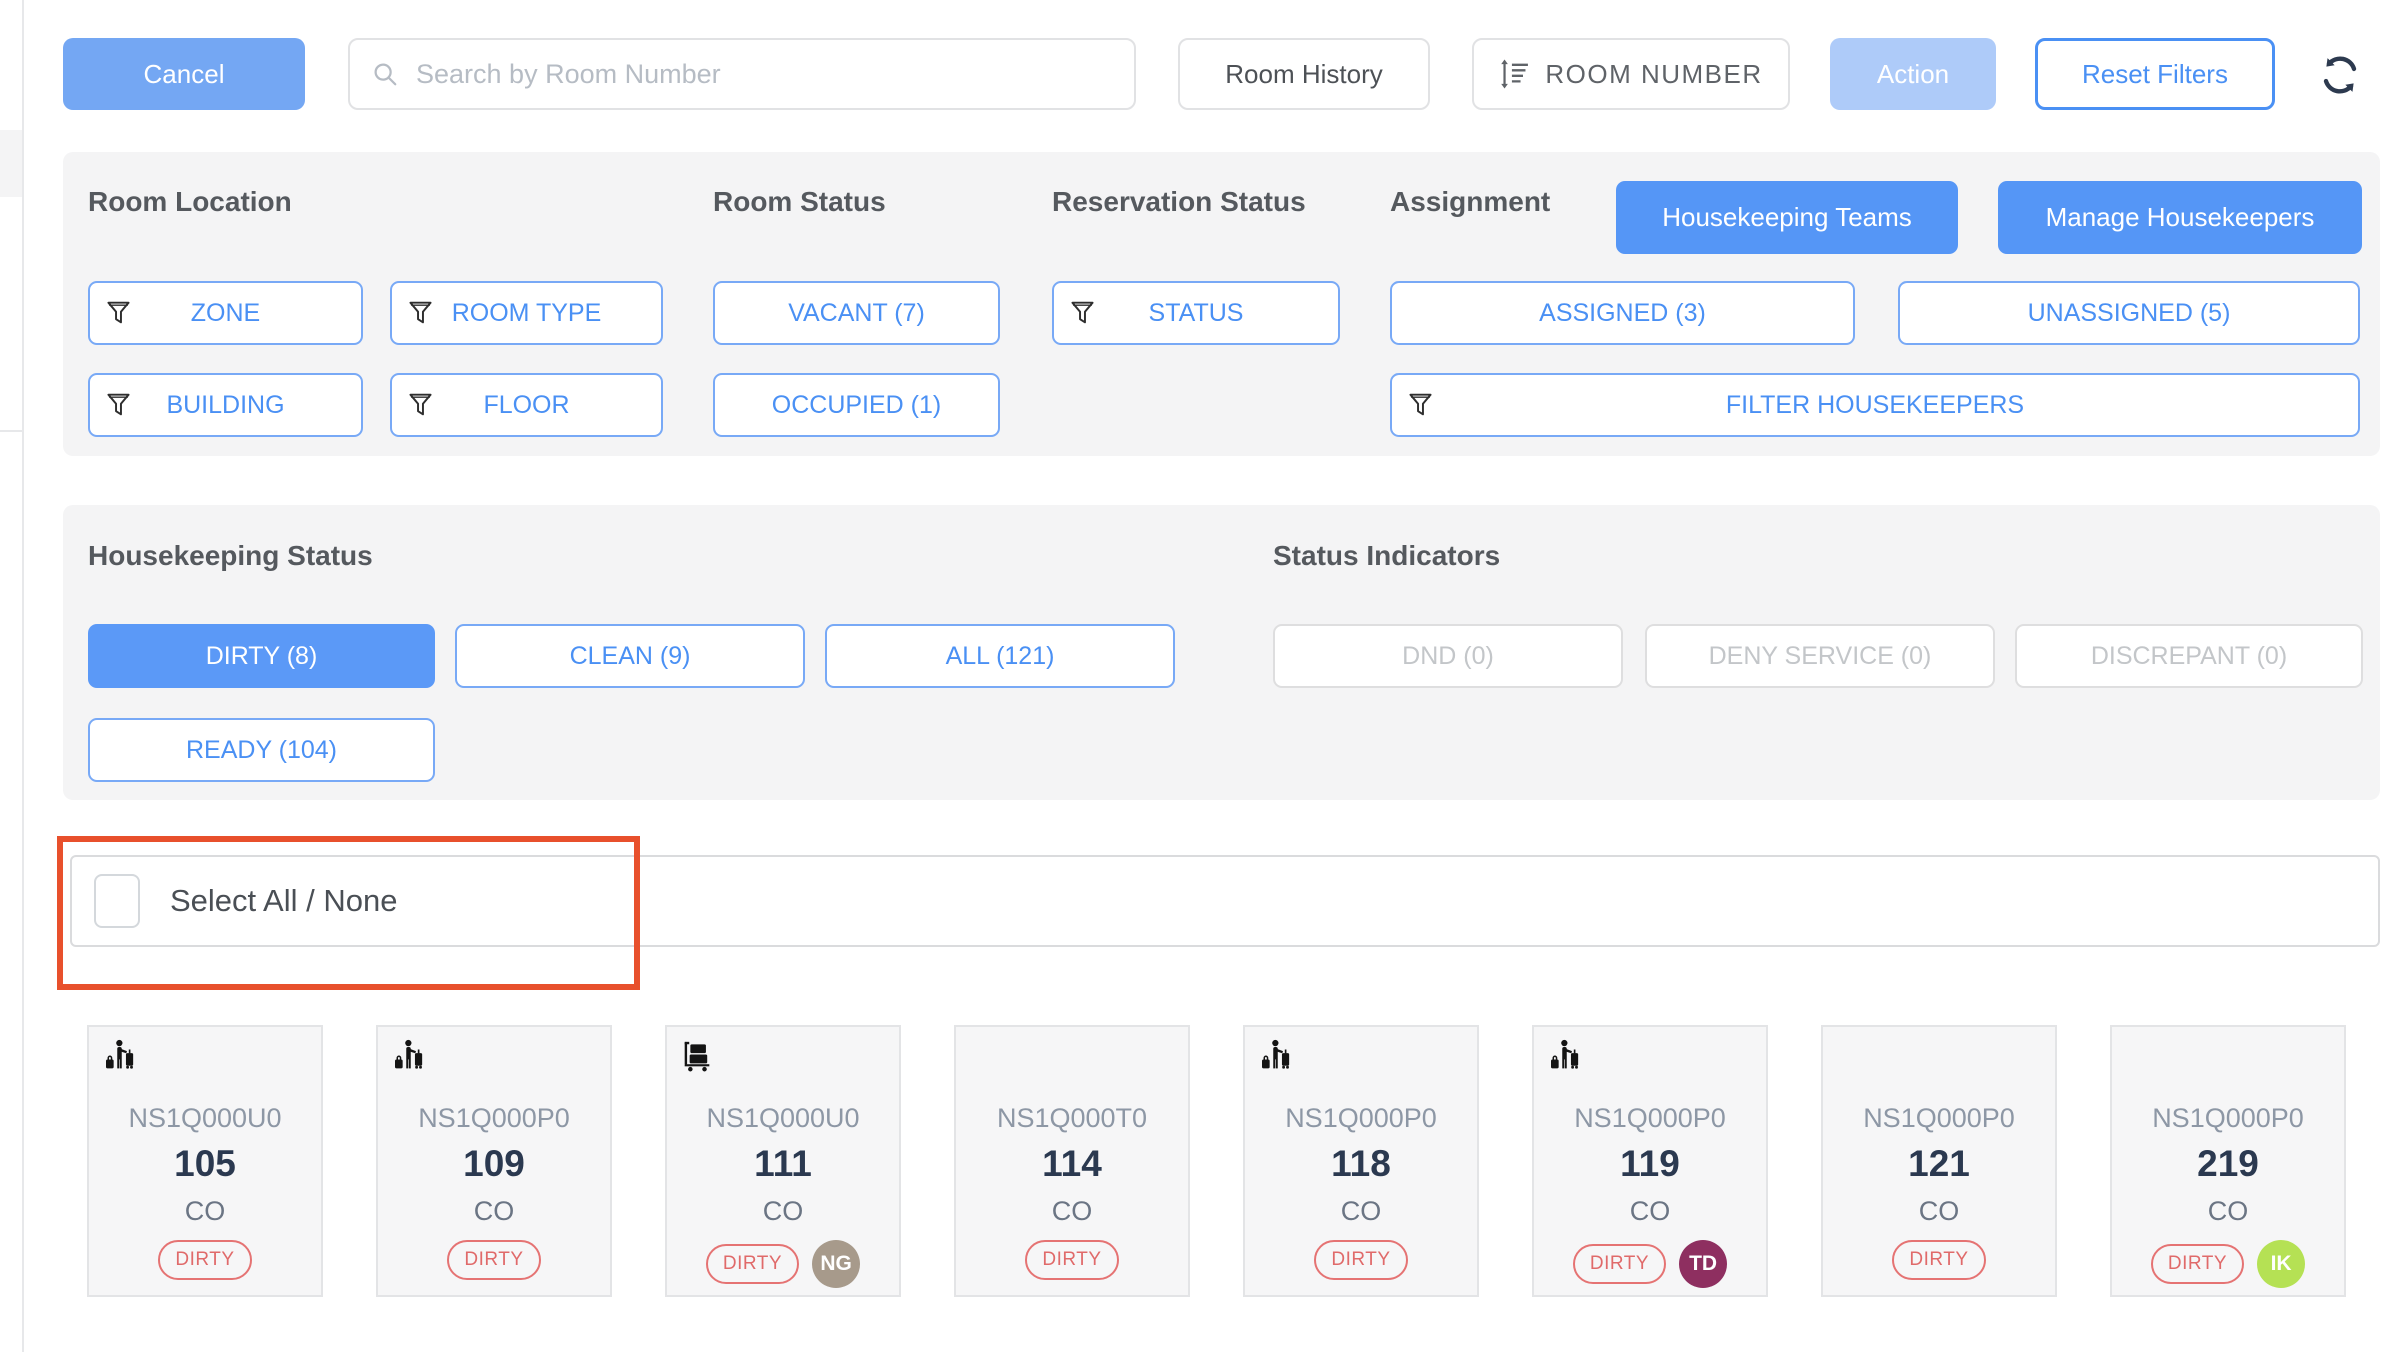  What do you see at coordinates (1225, 901) in the screenshot?
I see `select-all-bar: Select All / None` at bounding box center [1225, 901].